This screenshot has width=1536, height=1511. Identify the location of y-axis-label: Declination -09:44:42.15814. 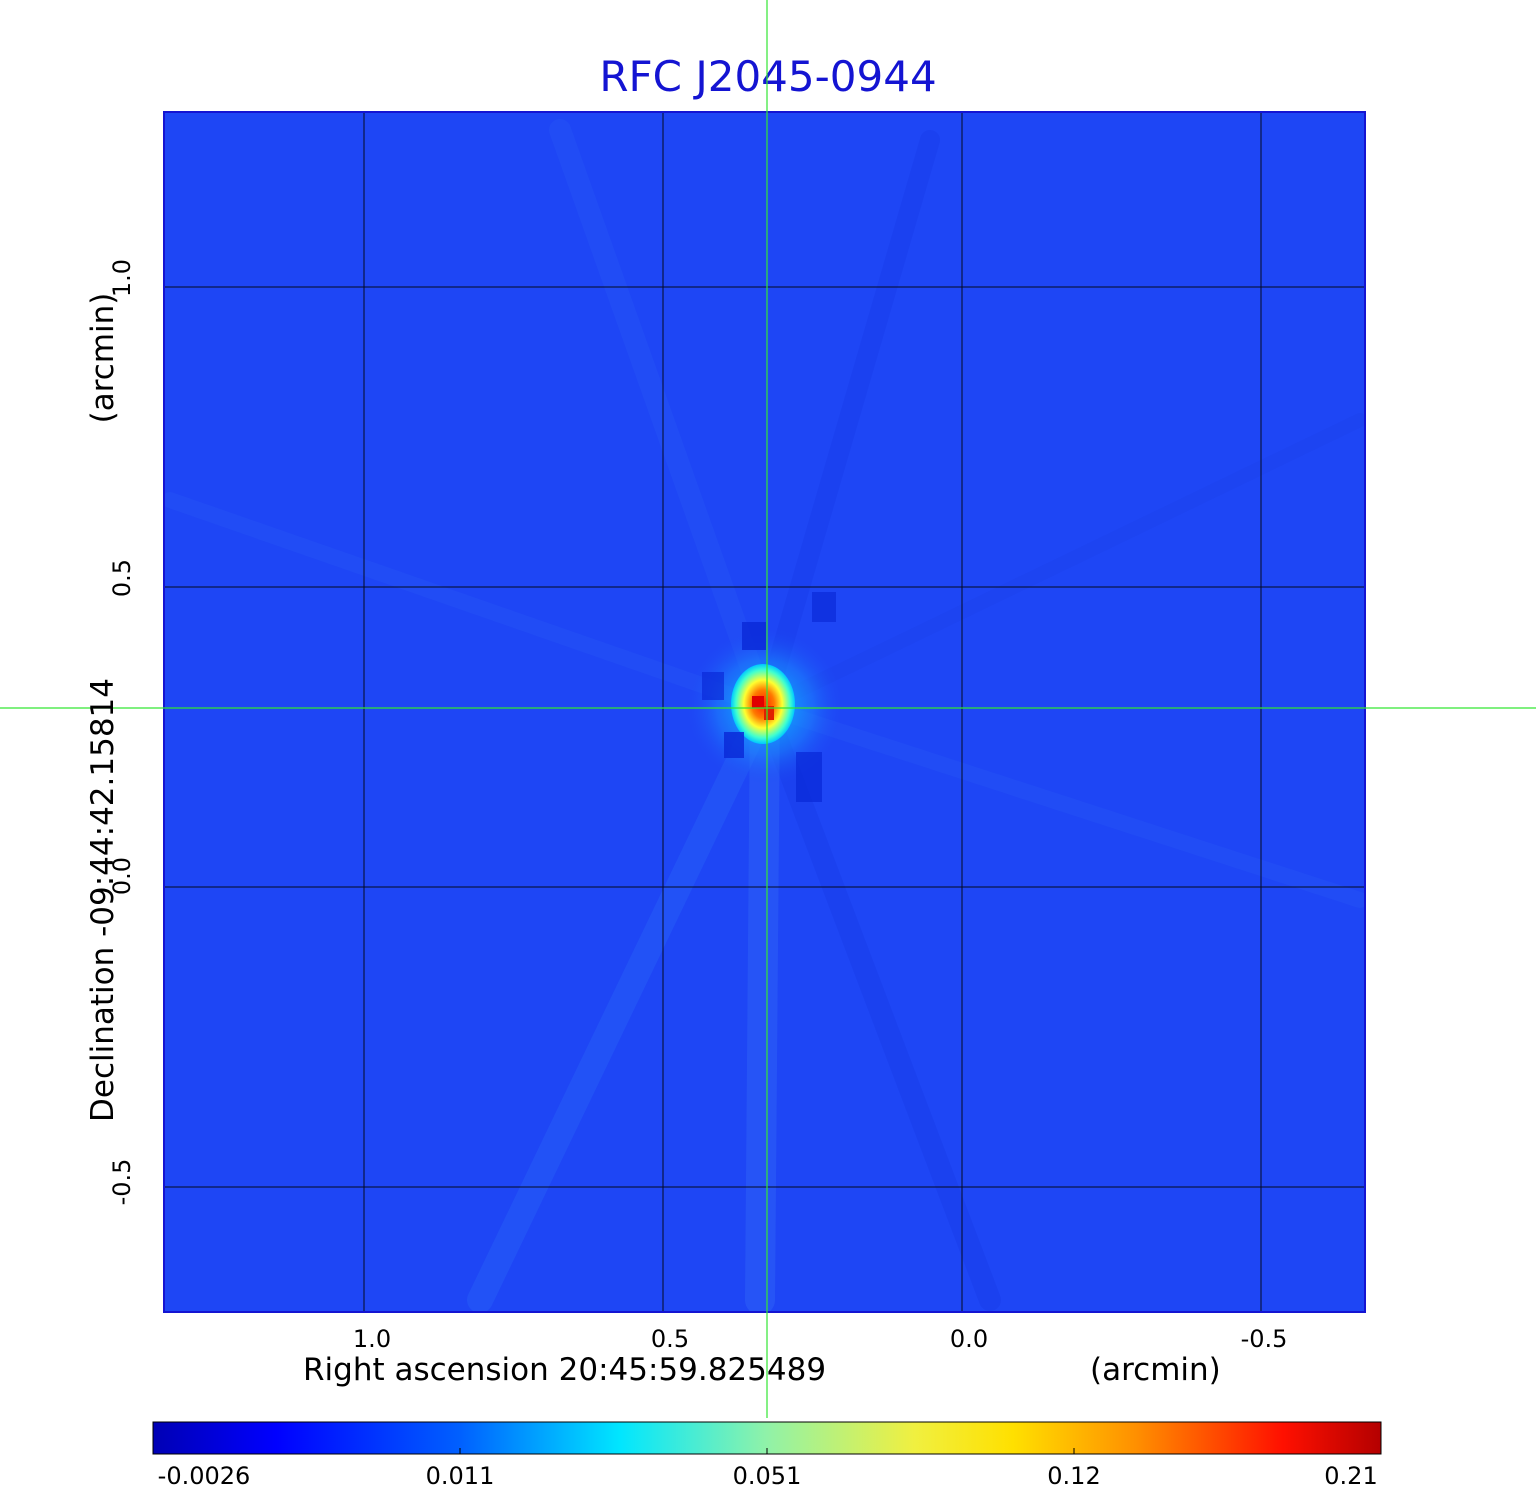
(103, 900).